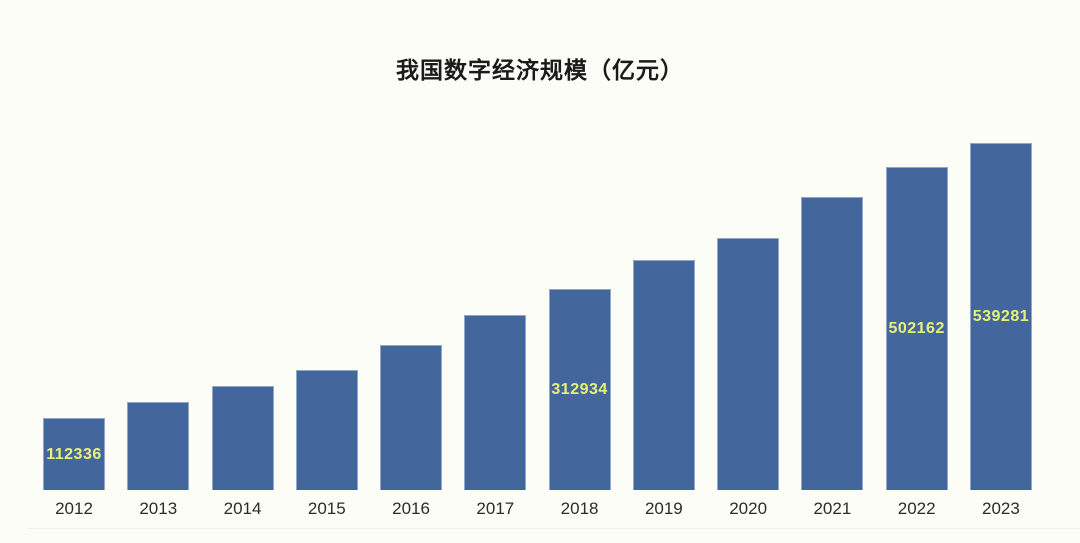  I want to click on bar-value-label-2023: 539281, so click(1001, 316).